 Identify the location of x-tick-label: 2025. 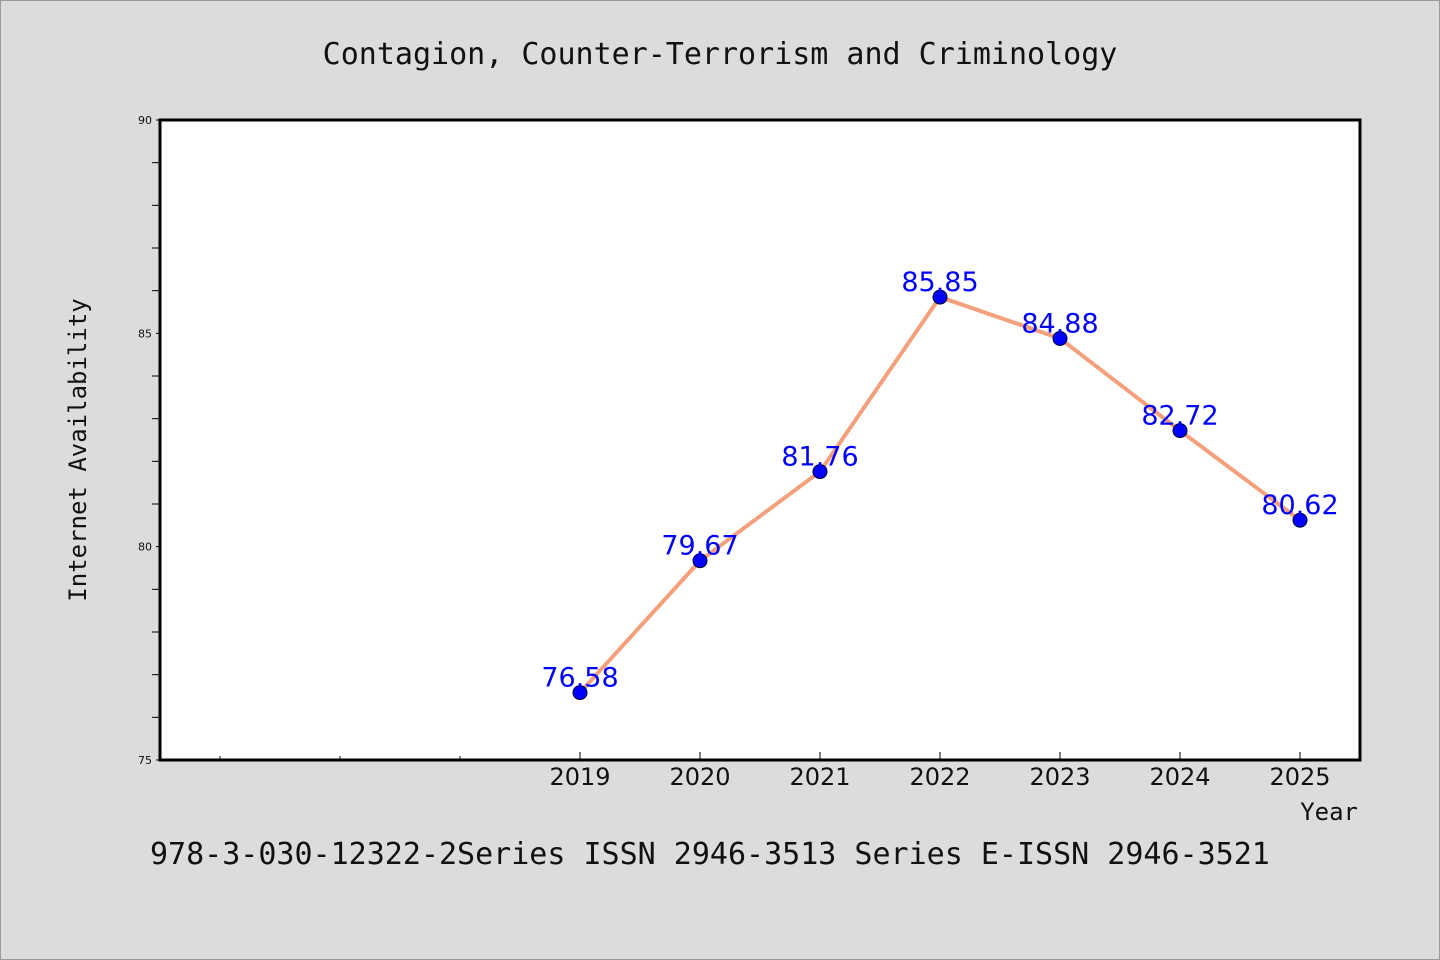
(1299, 777).